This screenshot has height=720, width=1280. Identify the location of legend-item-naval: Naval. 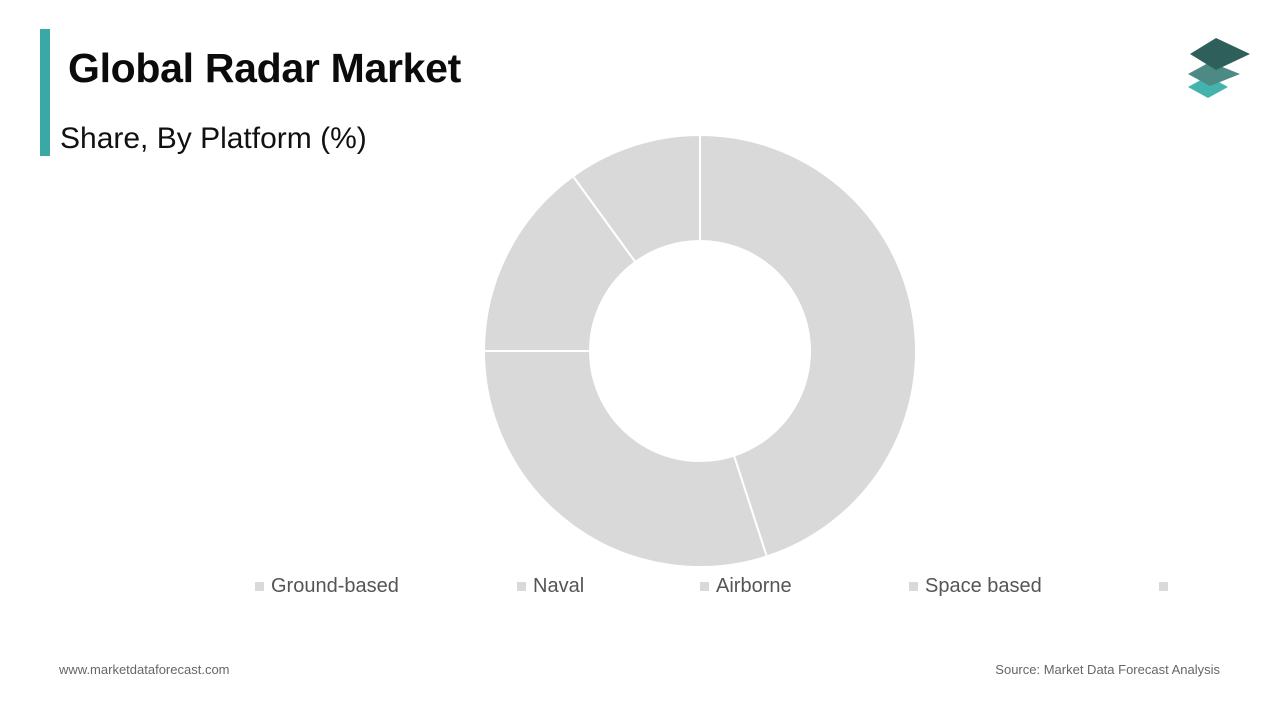
(550, 586).